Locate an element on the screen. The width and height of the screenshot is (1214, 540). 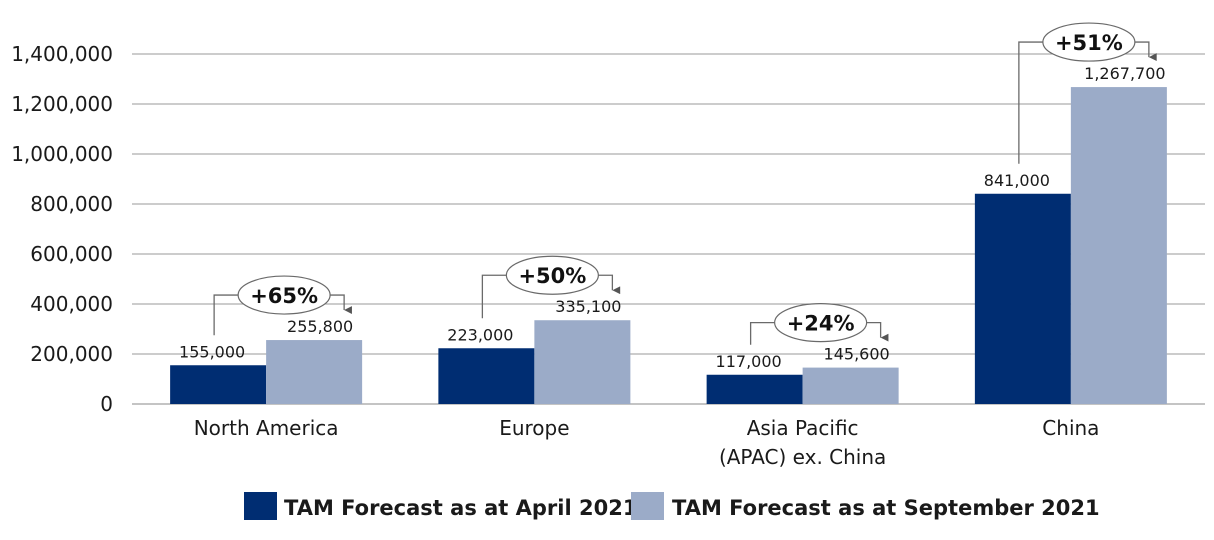
legend-label: TAM Forecast as at April 2021 is located at coordinates (460, 508).